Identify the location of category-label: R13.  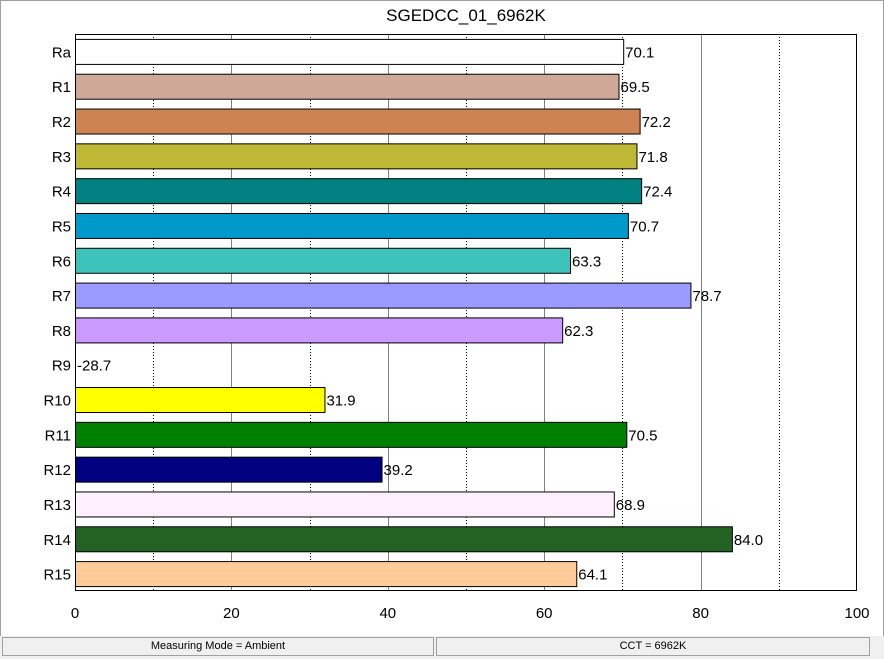
(57, 505).